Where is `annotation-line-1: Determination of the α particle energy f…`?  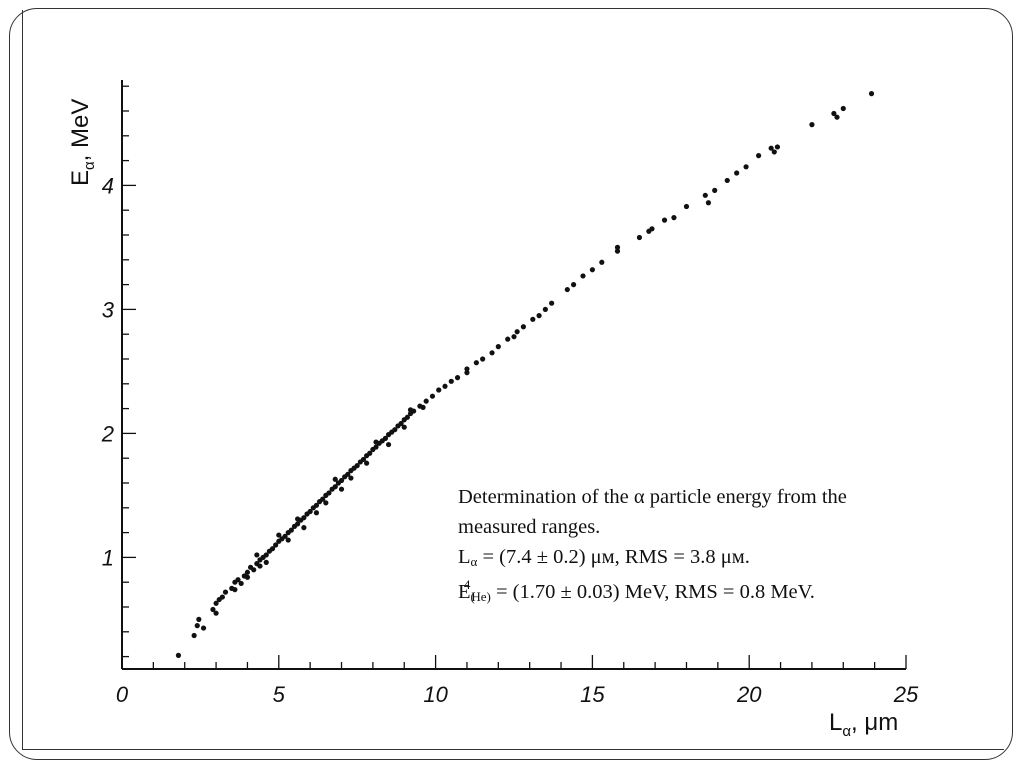
annotation-line-1: Determination of the α particle energy f… is located at coordinates (652, 497).